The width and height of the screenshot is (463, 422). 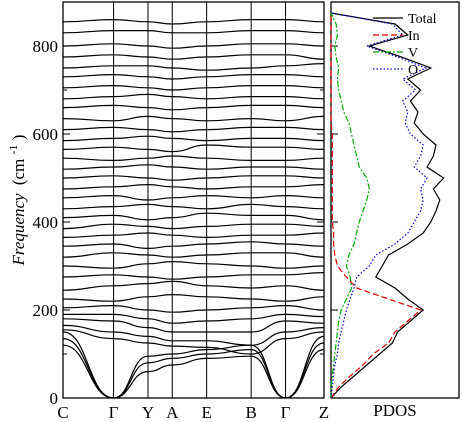 I want to click on legend-label: O, so click(x=413, y=70).